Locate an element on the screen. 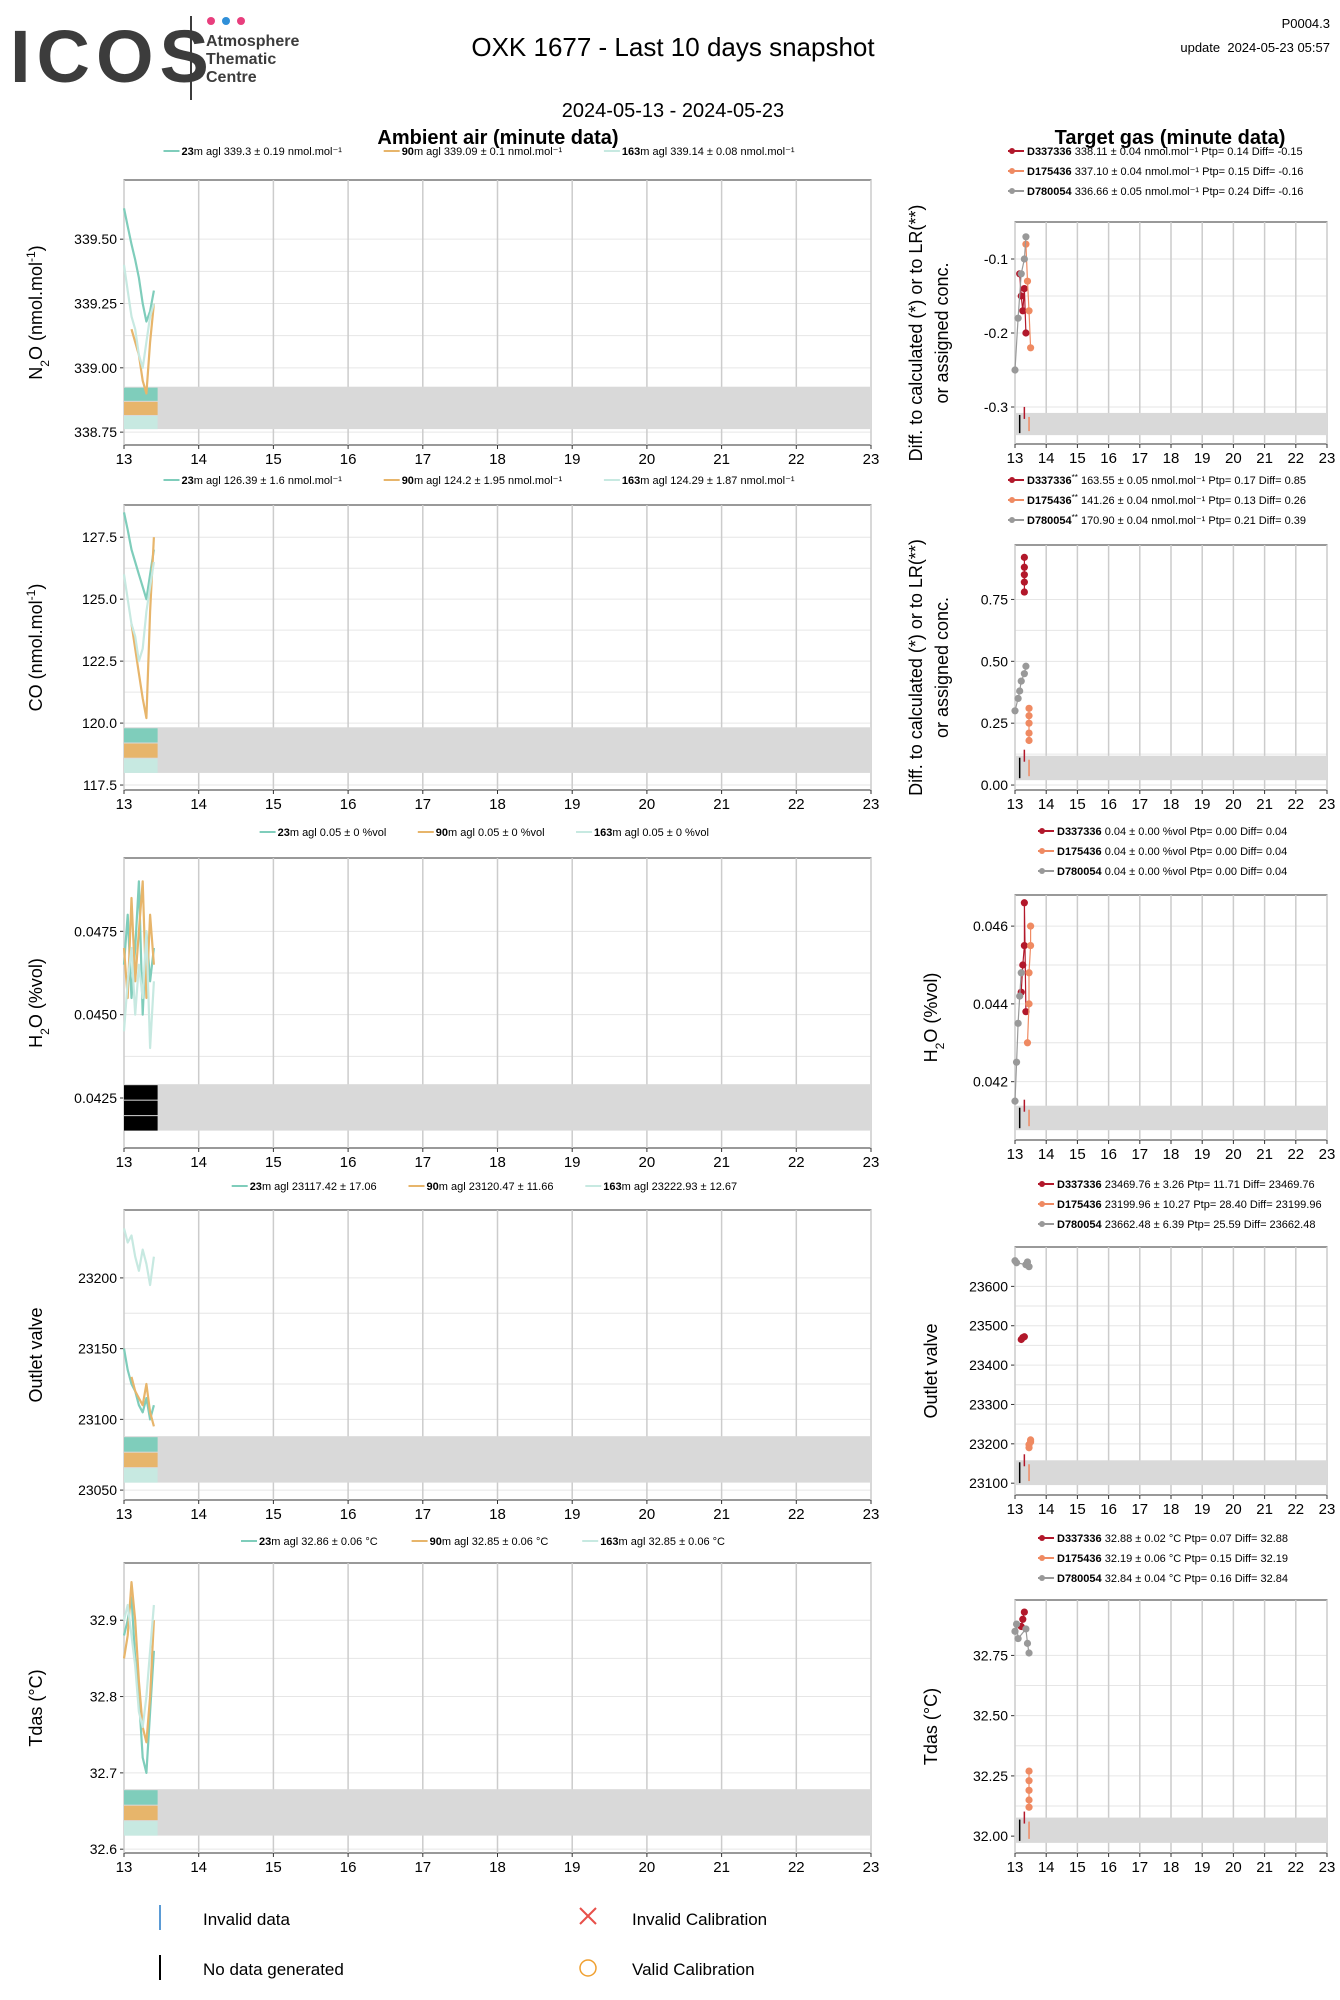 This screenshot has width=1340, height=2000. legend-cylinder: D780054 is located at coordinates (1080, 1225).